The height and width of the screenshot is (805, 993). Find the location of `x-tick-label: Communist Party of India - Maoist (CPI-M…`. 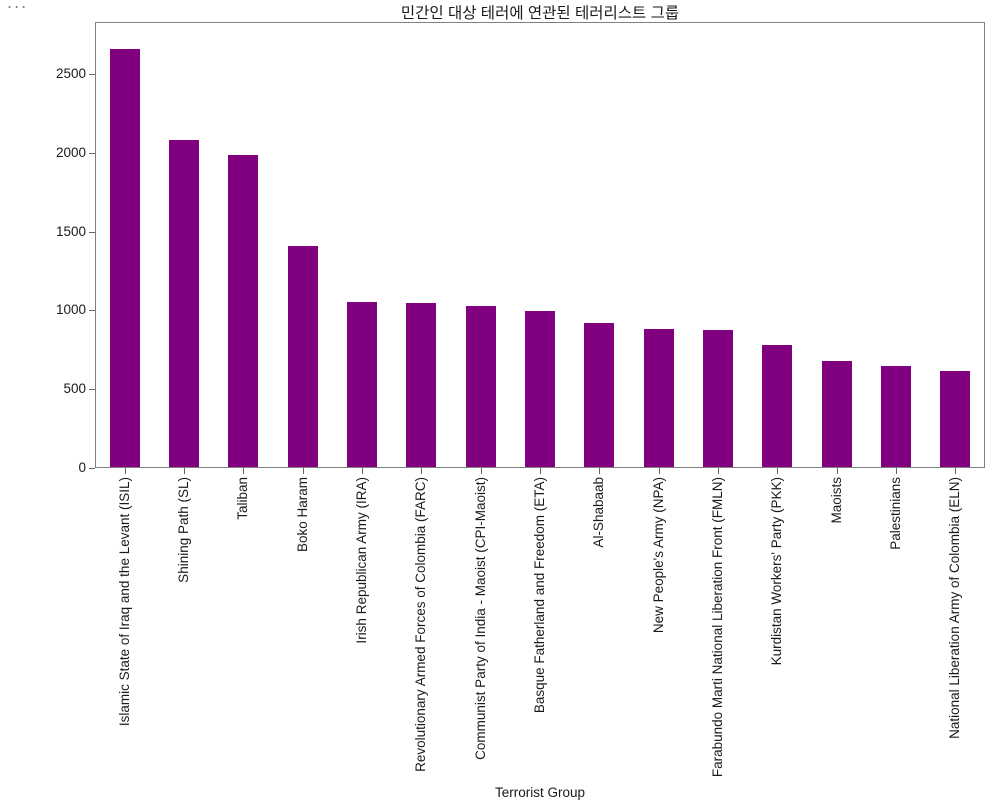

x-tick-label: Communist Party of India - Maoist (CPI-M… is located at coordinates (480, 618).